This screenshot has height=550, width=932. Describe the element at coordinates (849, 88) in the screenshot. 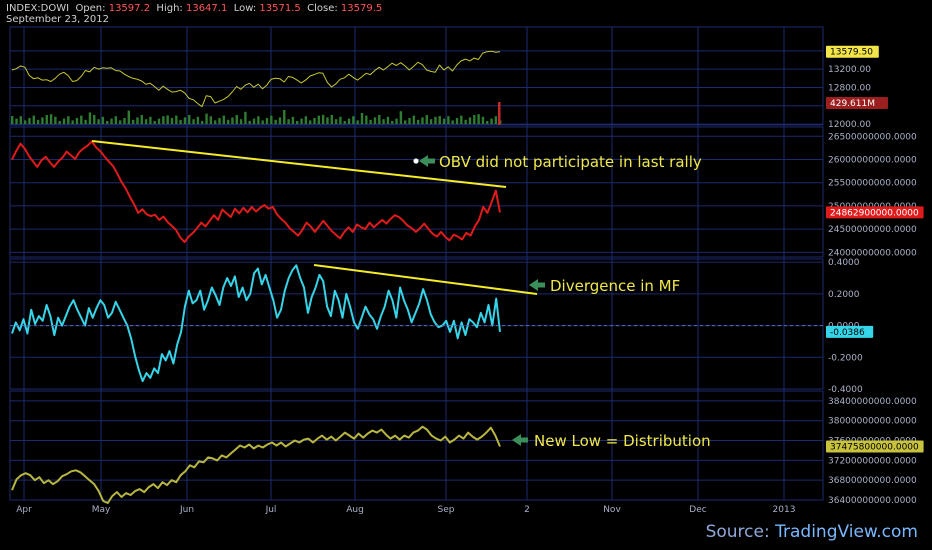

I see `y-tick-label-price: 12800.00` at that location.